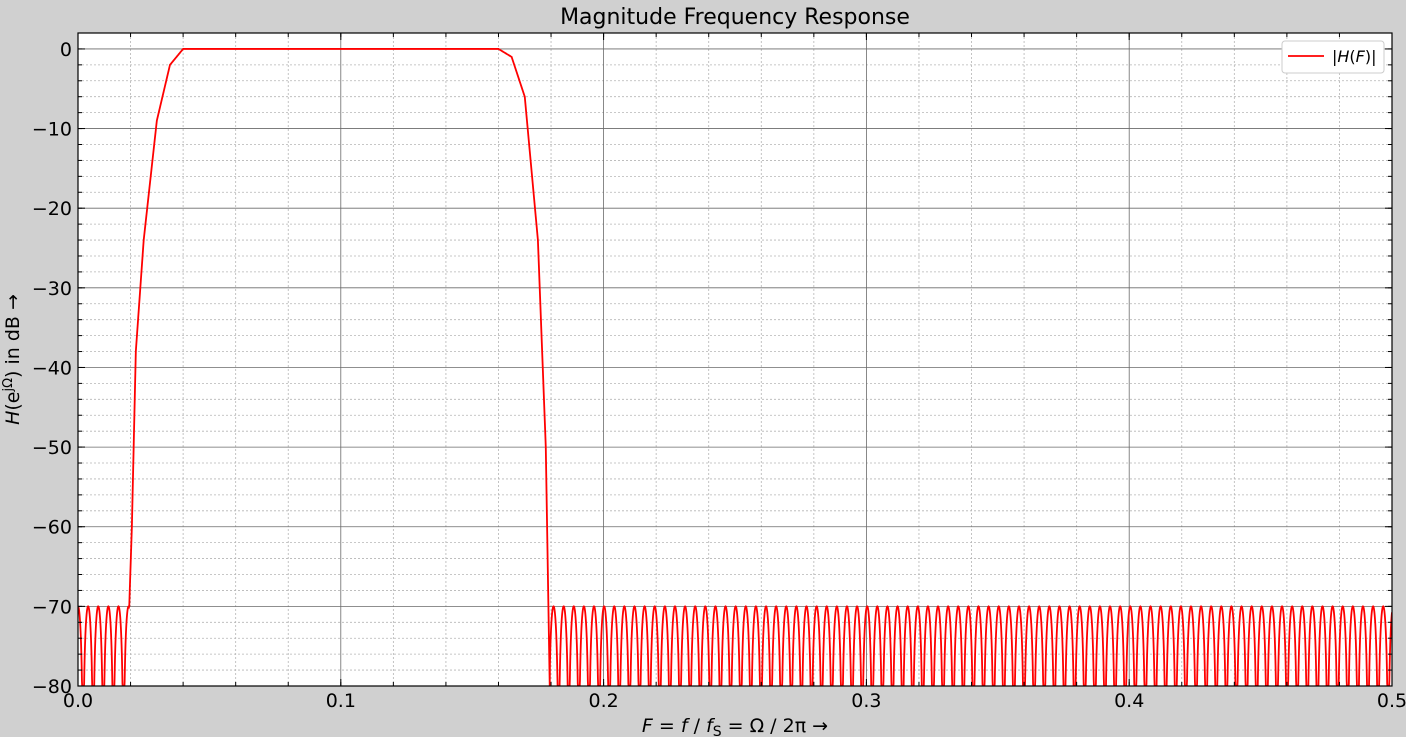  I want to click on y-tick-label: −10, so click(52, 130).